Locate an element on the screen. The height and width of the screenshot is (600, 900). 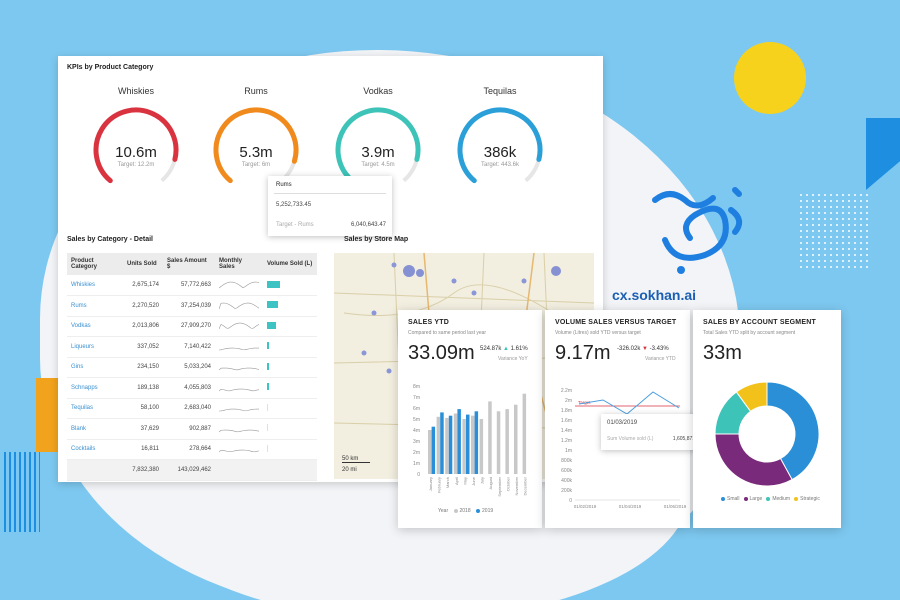
down-arrow-icon: ▼ is located at coordinates (645, 349).